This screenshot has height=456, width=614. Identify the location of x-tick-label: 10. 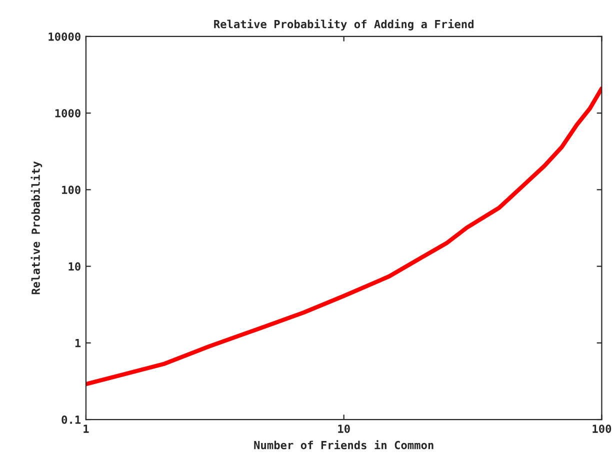
(344, 428).